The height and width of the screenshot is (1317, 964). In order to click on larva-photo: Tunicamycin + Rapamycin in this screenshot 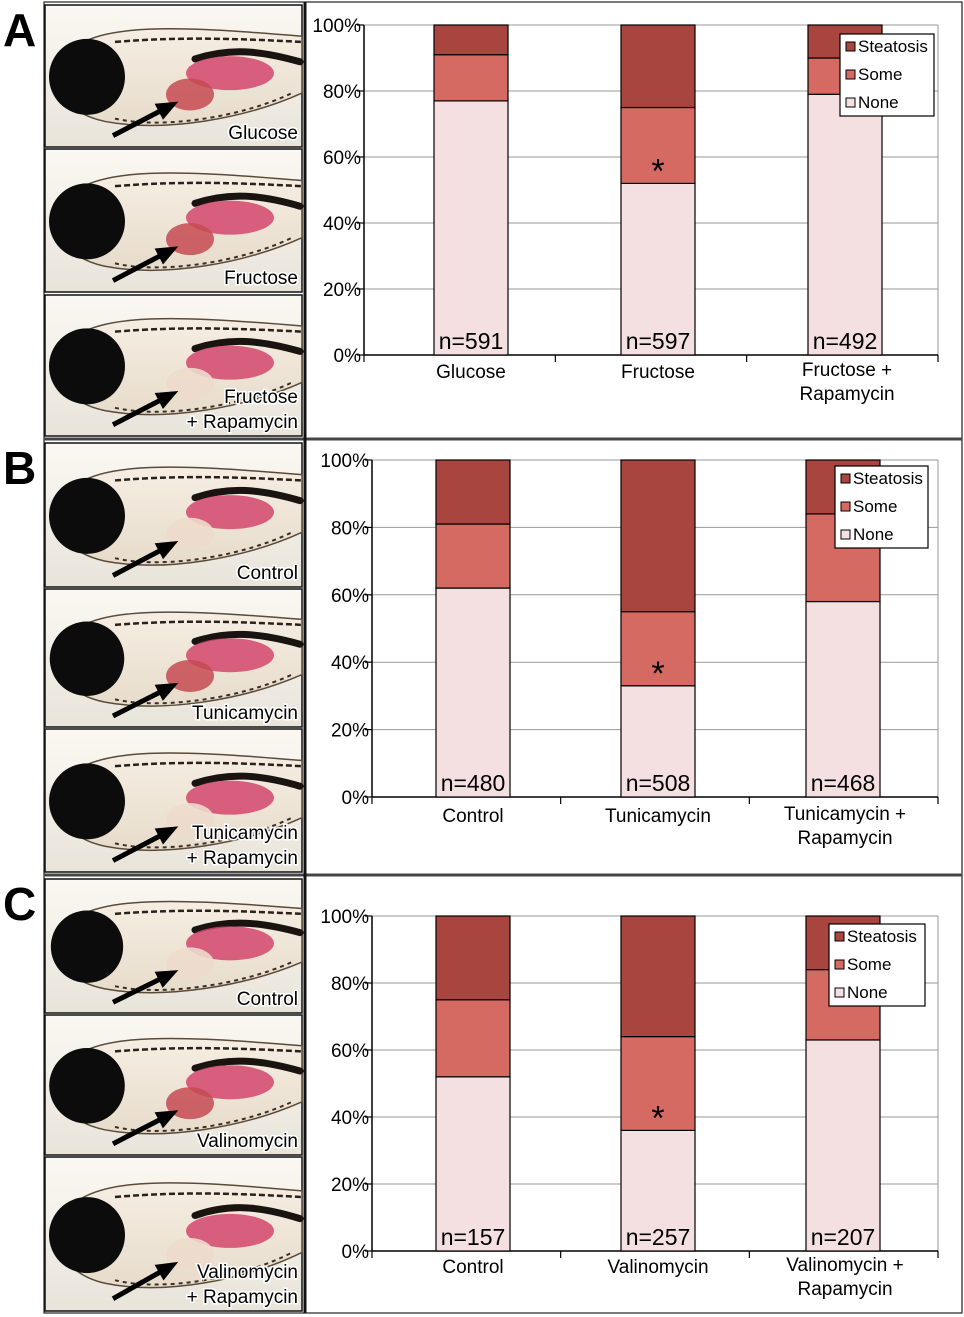, I will do `click(174, 800)`.